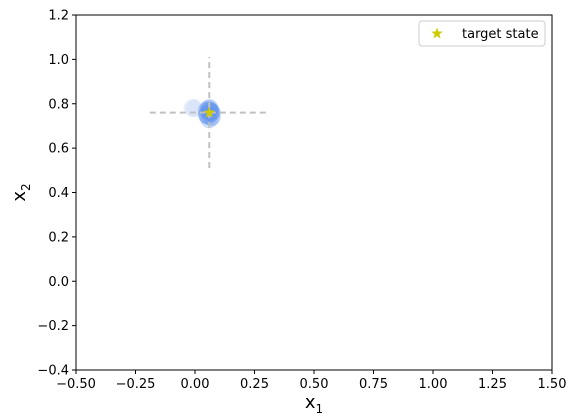 This screenshot has width=574, height=414. What do you see at coordinates (58, 282) in the screenshot?
I see `y-tick-label: 0.0` at bounding box center [58, 282].